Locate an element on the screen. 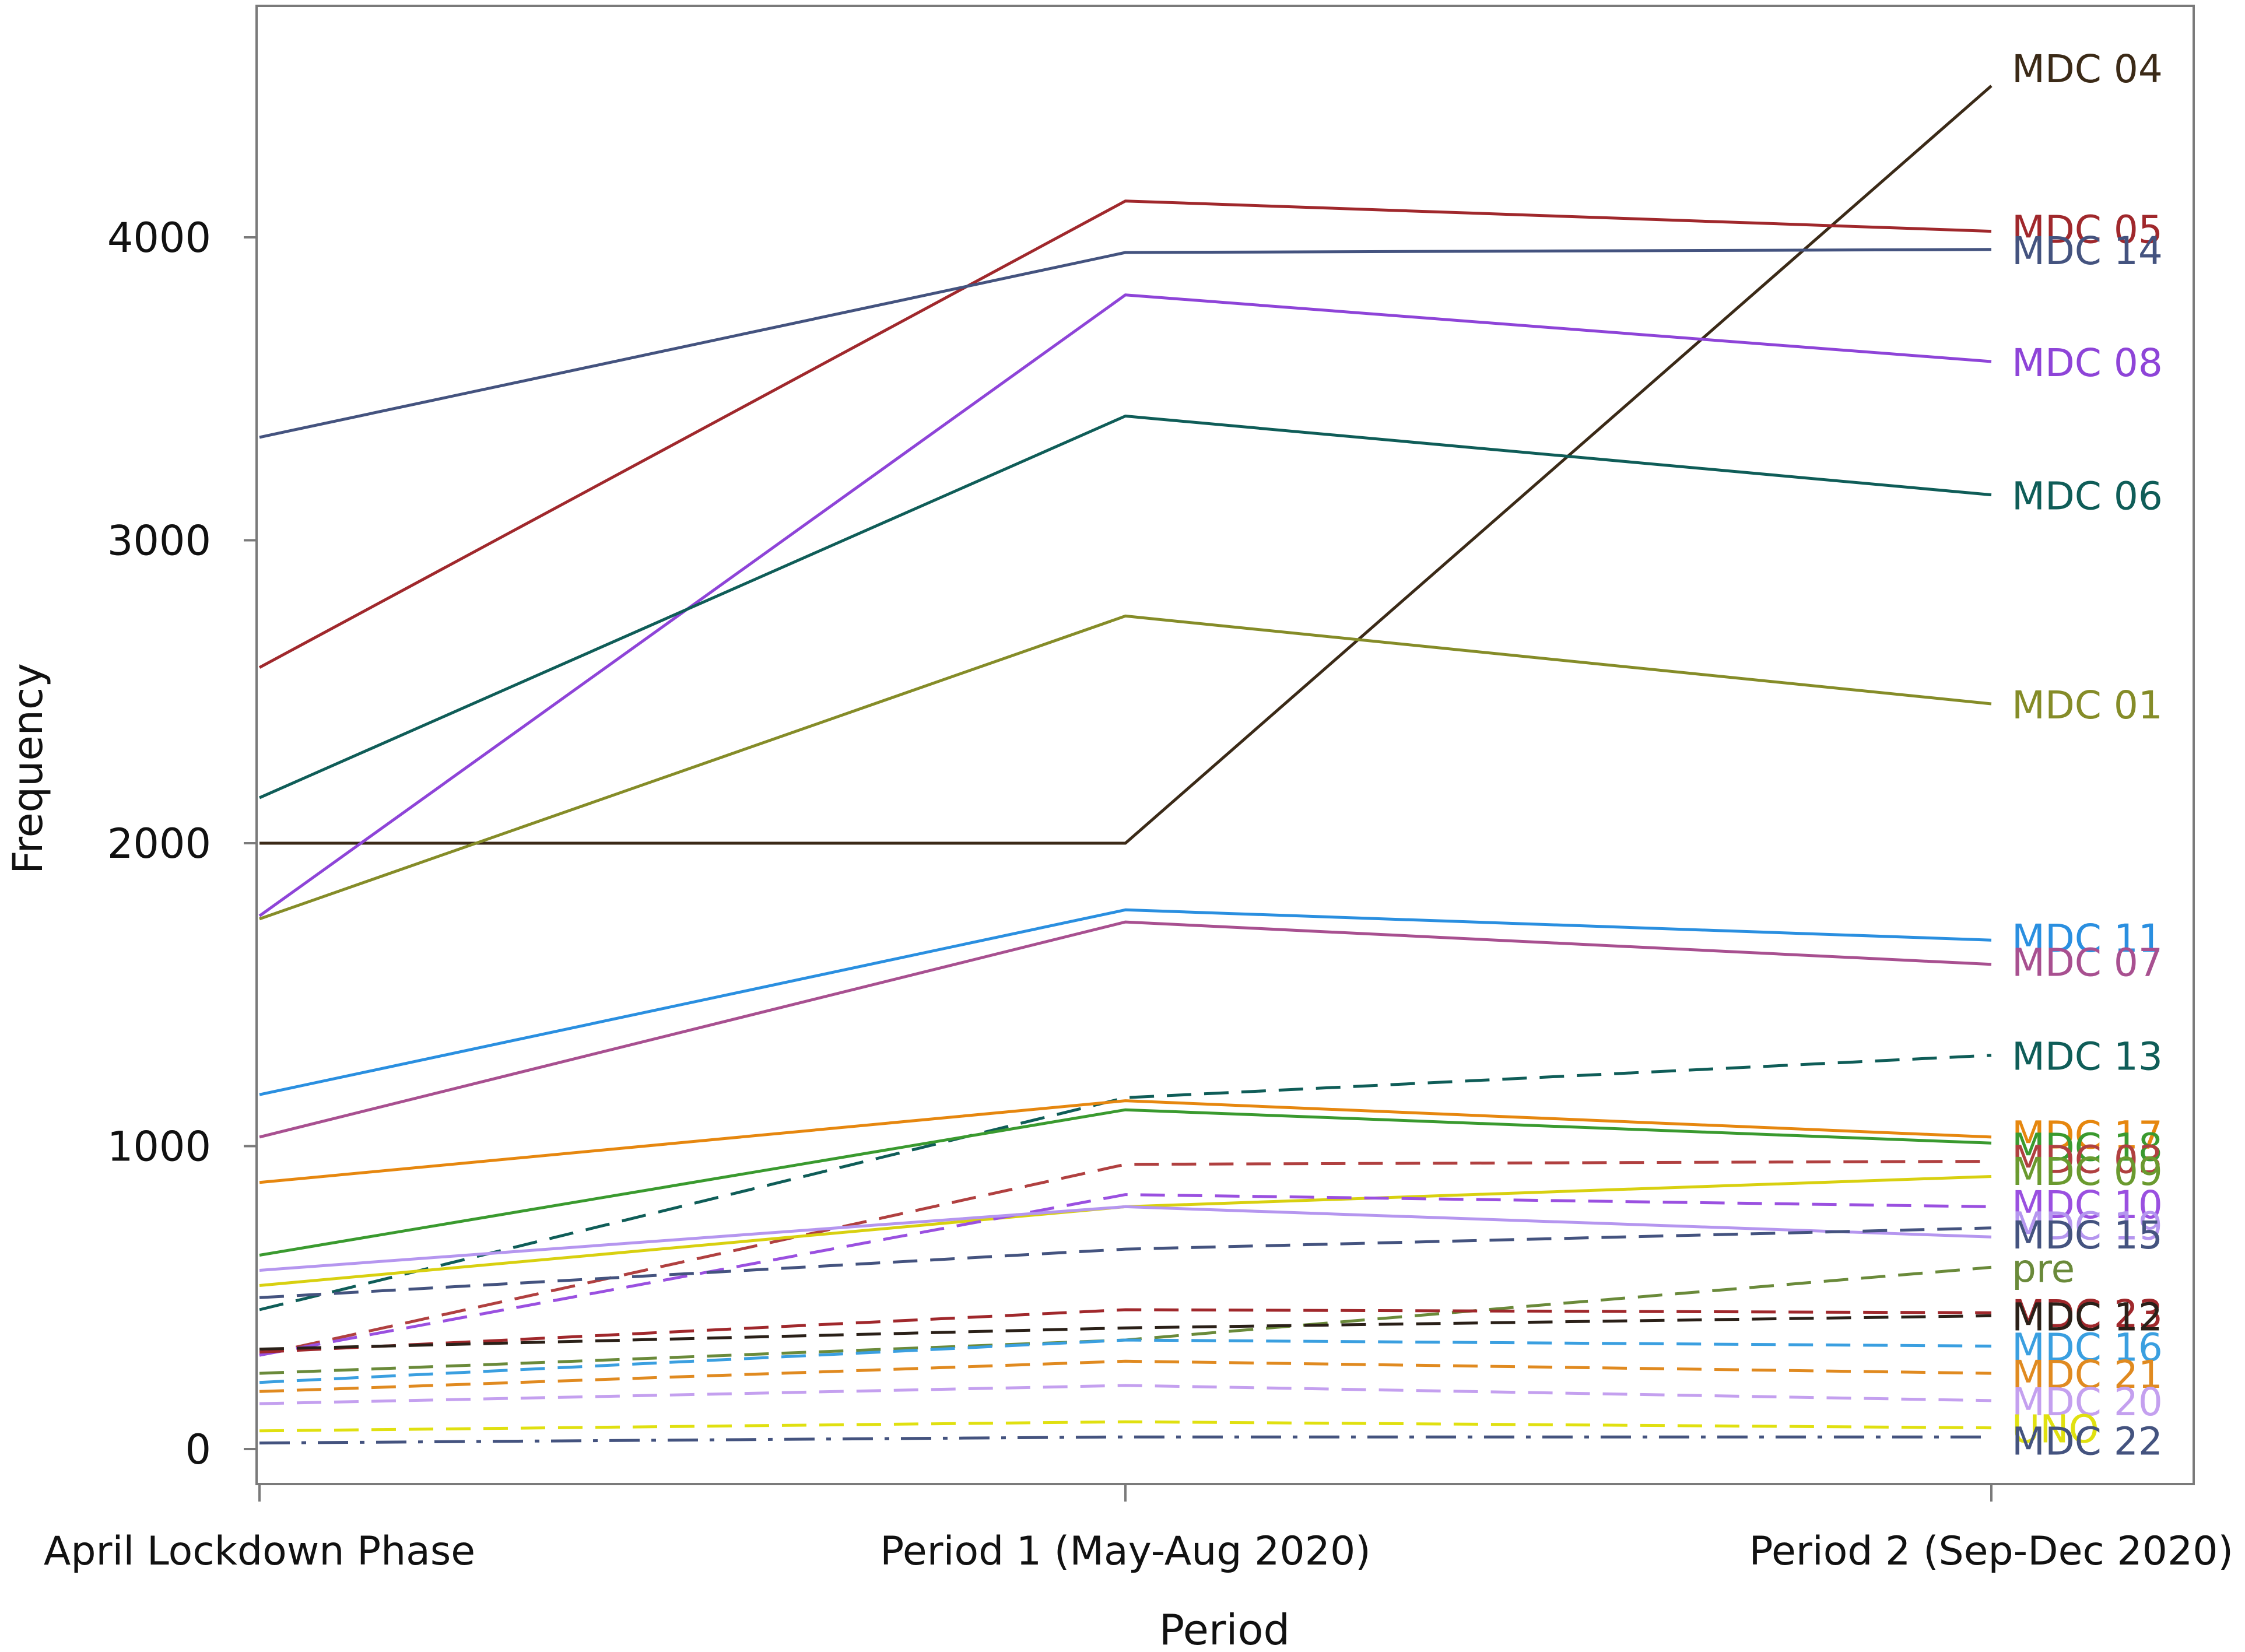  series-end-label: MDC 14 is located at coordinates (2087, 251).